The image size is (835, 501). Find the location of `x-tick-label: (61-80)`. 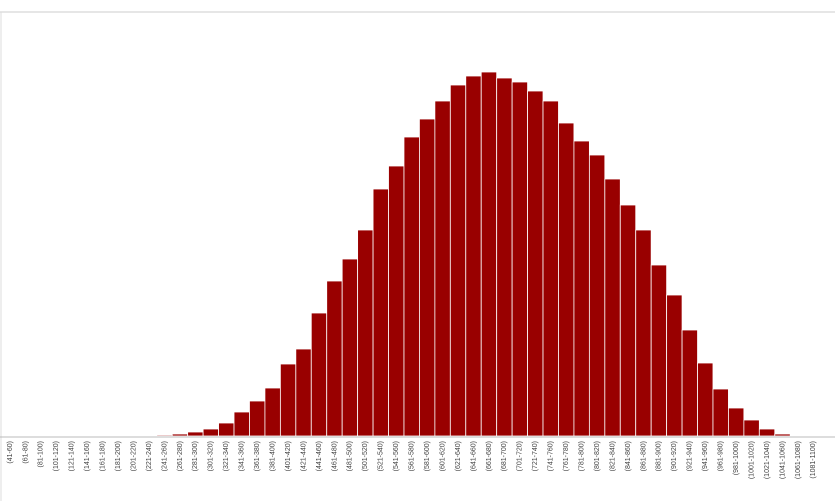

x-tick-label: (61-80) is located at coordinates (25, 452).